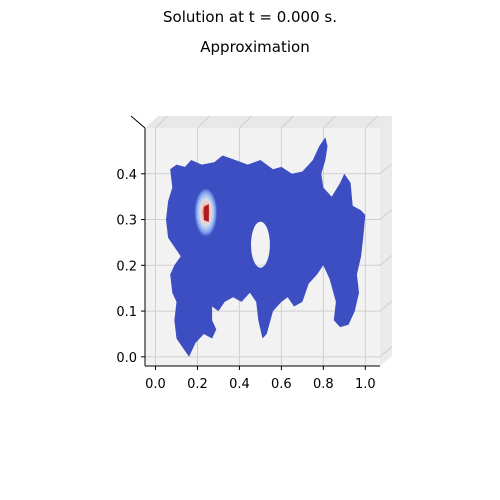 This screenshot has width=500, height=500. Describe the element at coordinates (268, 122) in the screenshot. I see `top-pane` at that location.